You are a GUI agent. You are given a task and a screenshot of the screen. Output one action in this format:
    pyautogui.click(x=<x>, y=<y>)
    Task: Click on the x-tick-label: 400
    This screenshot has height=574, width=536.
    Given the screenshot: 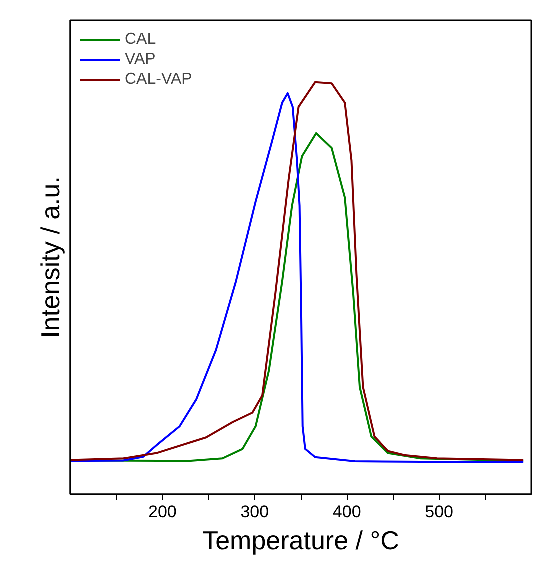 What is the action you would take?
    pyautogui.click(x=347, y=512)
    